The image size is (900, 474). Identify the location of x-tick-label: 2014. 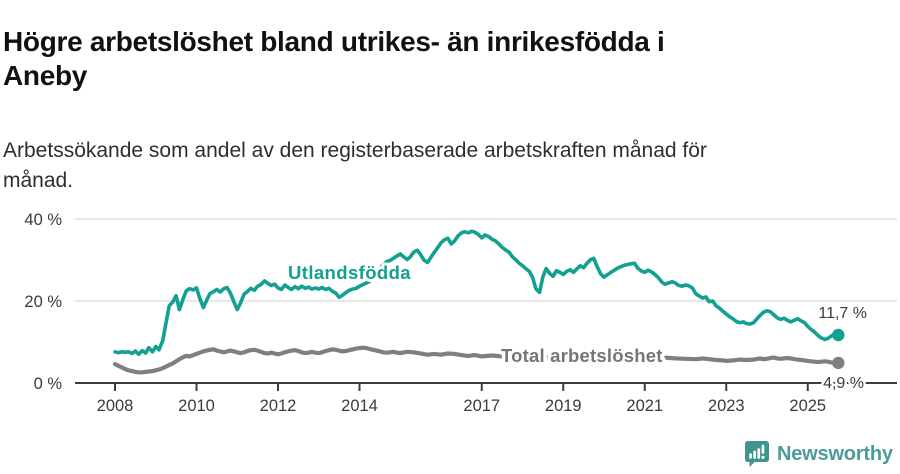
(359, 406).